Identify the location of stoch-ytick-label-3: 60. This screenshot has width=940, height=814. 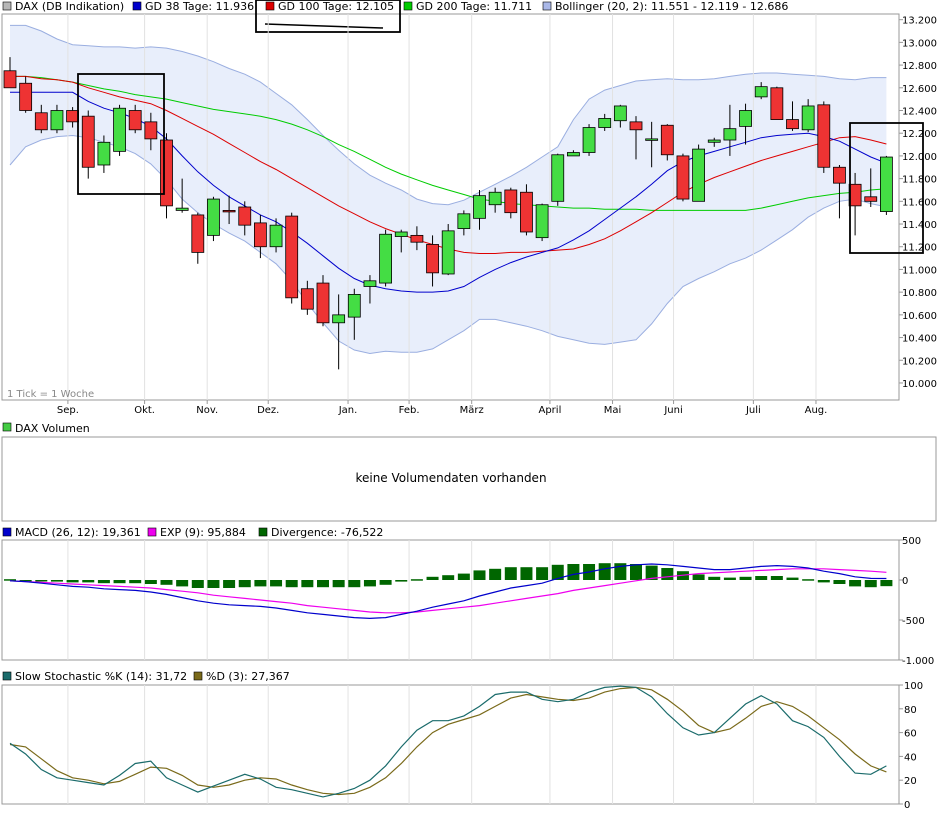
(910, 734).